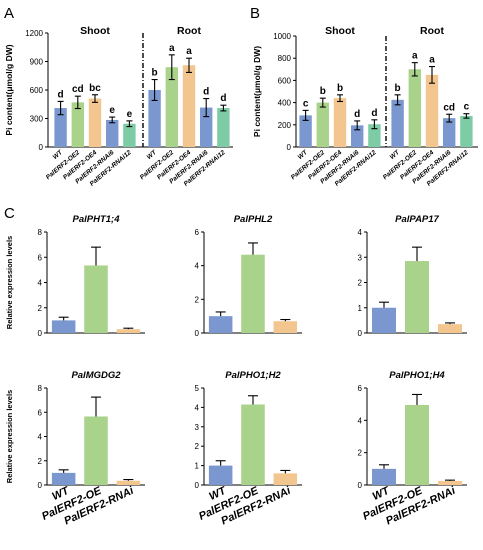 The height and width of the screenshot is (550, 483). I want to click on panel-letter: B, so click(255, 13).